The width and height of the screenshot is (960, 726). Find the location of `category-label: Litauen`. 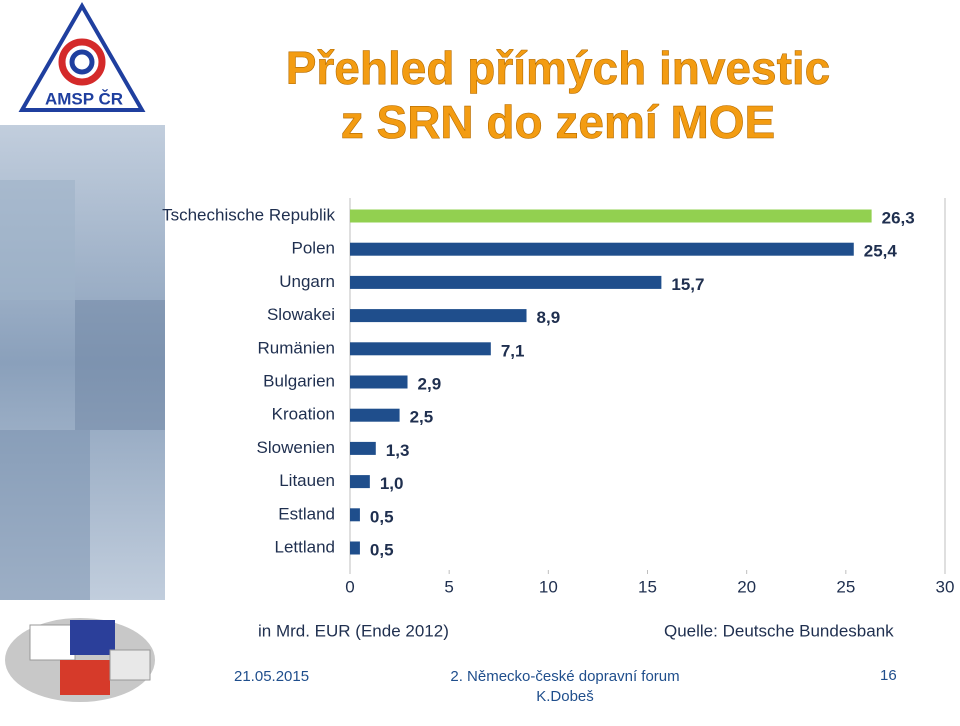

category-label: Litauen is located at coordinates (307, 480).